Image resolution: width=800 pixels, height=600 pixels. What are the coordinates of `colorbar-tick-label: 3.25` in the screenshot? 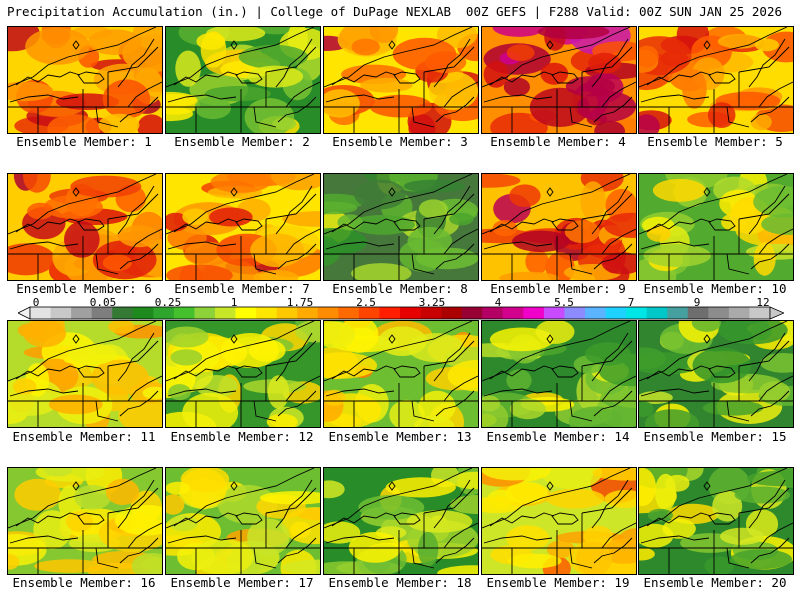 It's located at (432, 302).